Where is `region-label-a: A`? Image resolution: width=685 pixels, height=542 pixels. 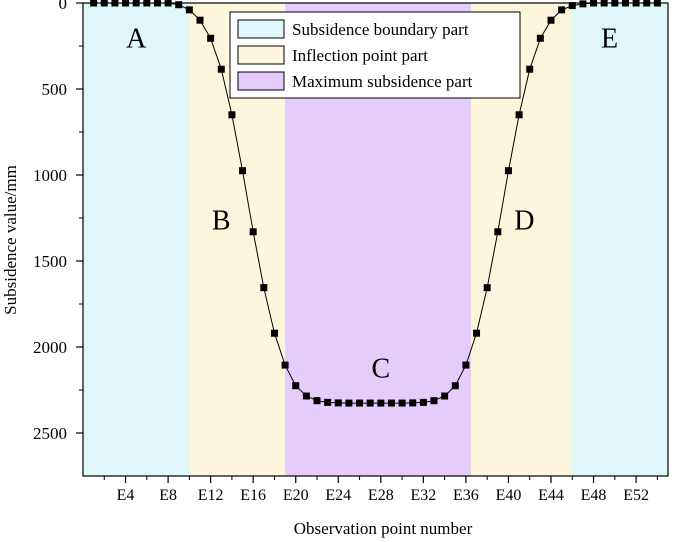
region-label-a: A is located at coordinates (136, 38).